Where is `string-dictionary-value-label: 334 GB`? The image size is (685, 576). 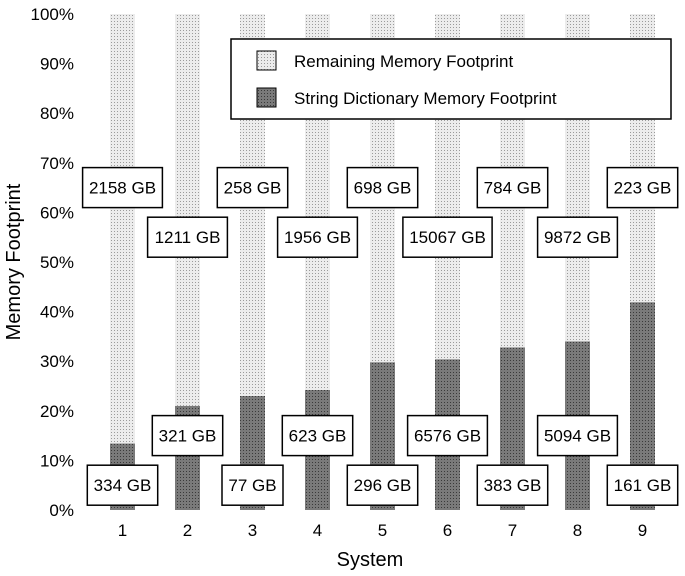
string-dictionary-value-label: 334 GB is located at coordinates (123, 485).